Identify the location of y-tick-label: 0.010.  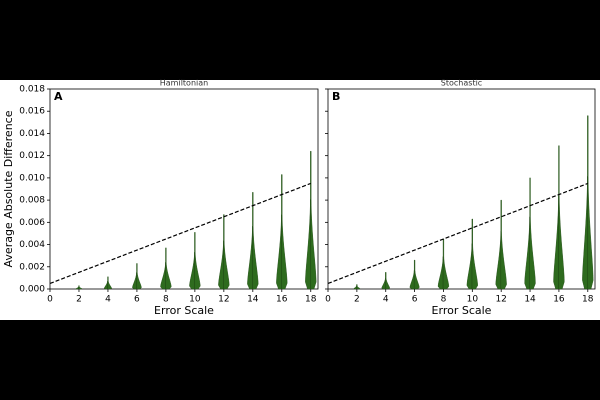
(32, 178).